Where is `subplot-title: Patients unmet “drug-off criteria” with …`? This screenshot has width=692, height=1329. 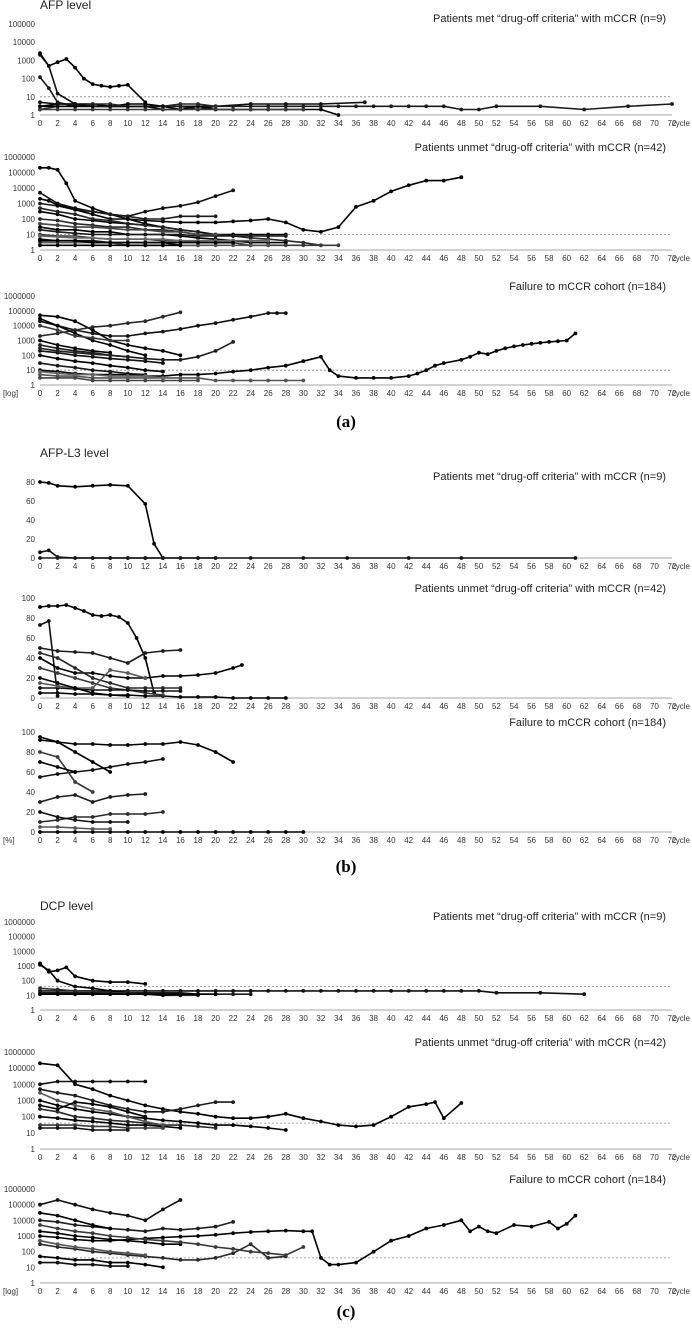
subplot-title: Patients unmet “drug-off criteria” with … is located at coordinates (540, 1043).